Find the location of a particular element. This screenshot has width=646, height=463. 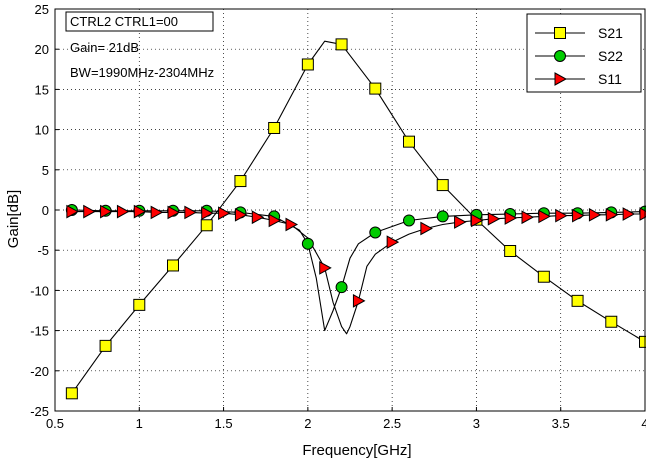

legend-marker-s22 is located at coordinates (560, 56).